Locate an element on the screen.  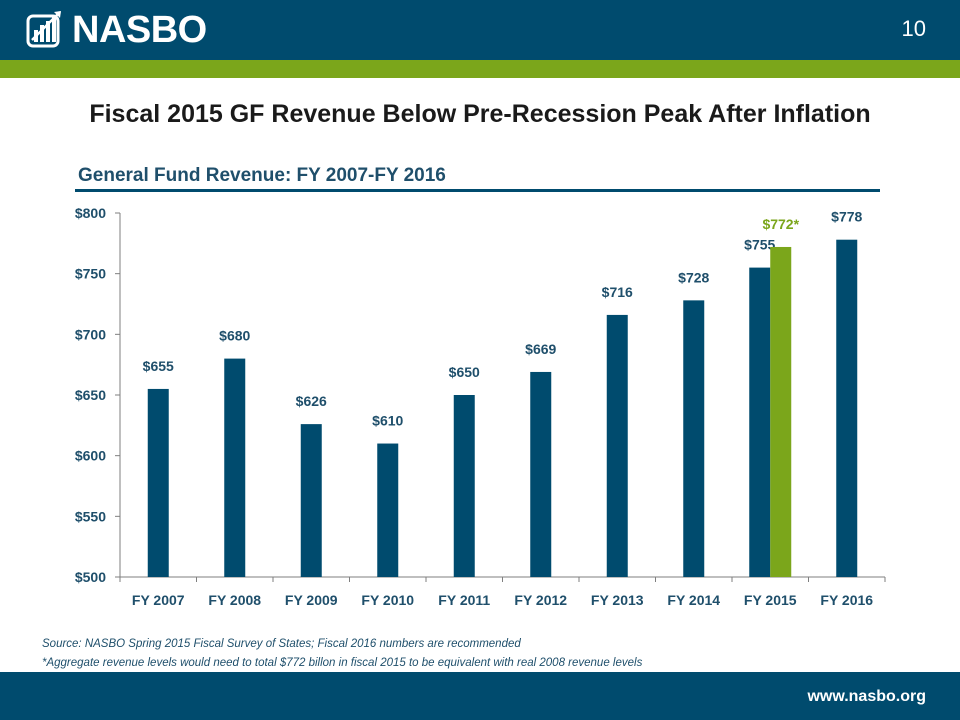
x-tick-label: FY 2014 is located at coordinates (693, 600).